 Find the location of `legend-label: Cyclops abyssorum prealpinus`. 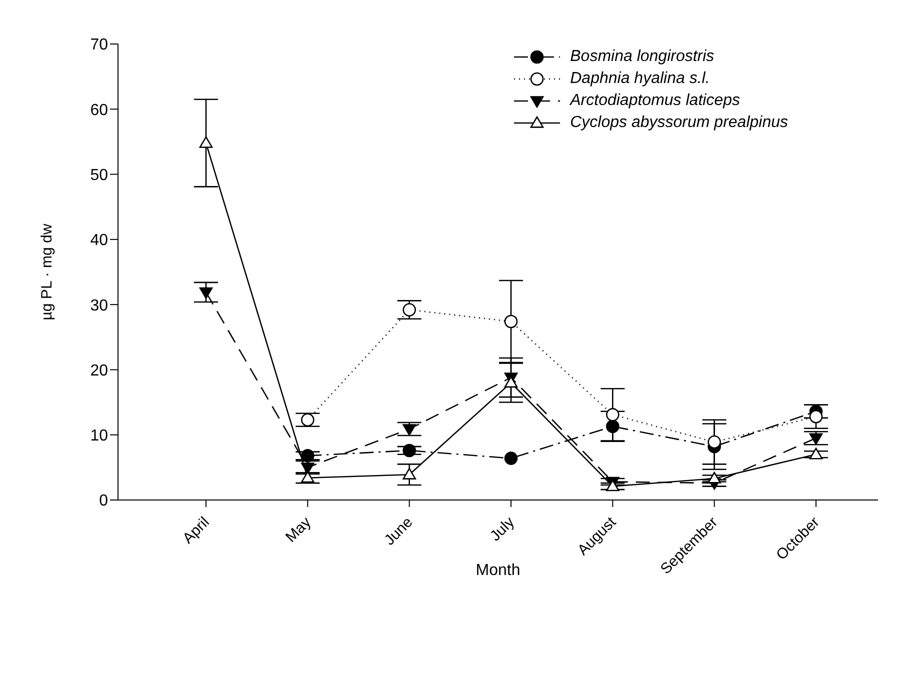

legend-label: Cyclops abyssorum prealpinus is located at coordinates (679, 123).